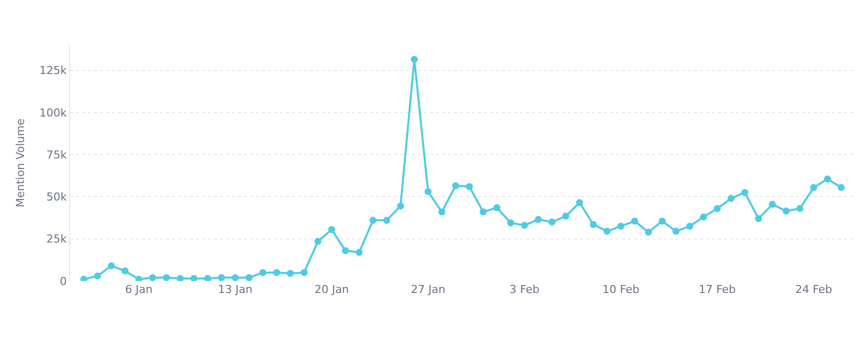 The width and height of the screenshot is (860, 350). I want to click on x-tick-label: 10 Feb, so click(621, 289).